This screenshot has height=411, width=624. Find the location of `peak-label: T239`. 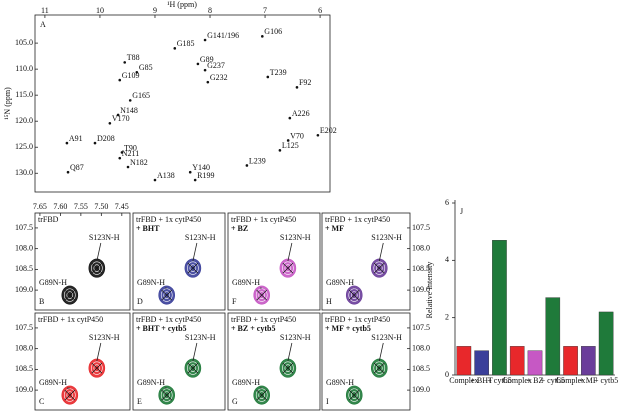

peak-label: T239 is located at coordinates (278, 72).